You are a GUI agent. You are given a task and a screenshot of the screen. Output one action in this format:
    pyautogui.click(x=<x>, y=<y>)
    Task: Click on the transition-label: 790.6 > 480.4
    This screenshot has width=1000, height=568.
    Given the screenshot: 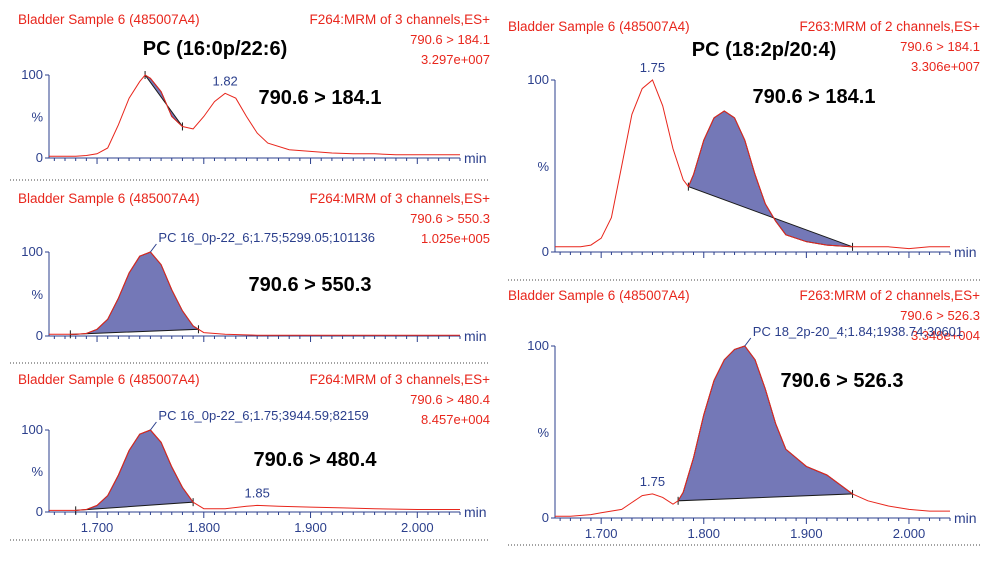 What is the action you would take?
    pyautogui.click(x=450, y=399)
    